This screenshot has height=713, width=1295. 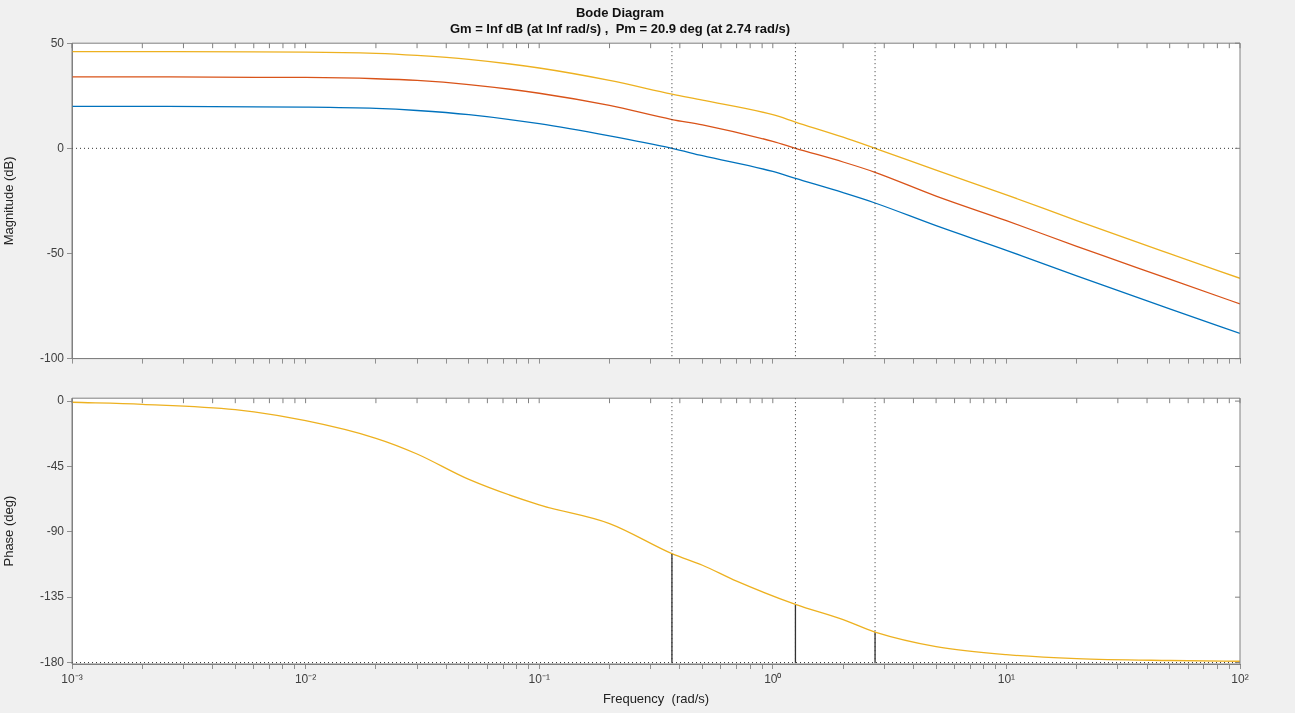 I want to click on x-tick-label: 10², so click(x=1240, y=678).